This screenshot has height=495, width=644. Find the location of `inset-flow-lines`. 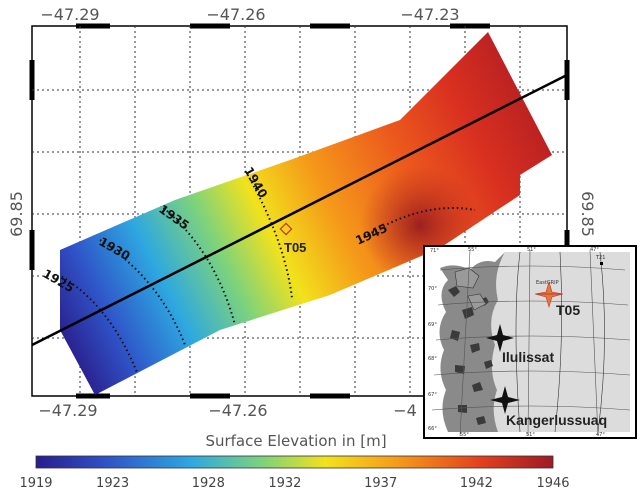

inset-flow-lines is located at coordinates (560, 342).